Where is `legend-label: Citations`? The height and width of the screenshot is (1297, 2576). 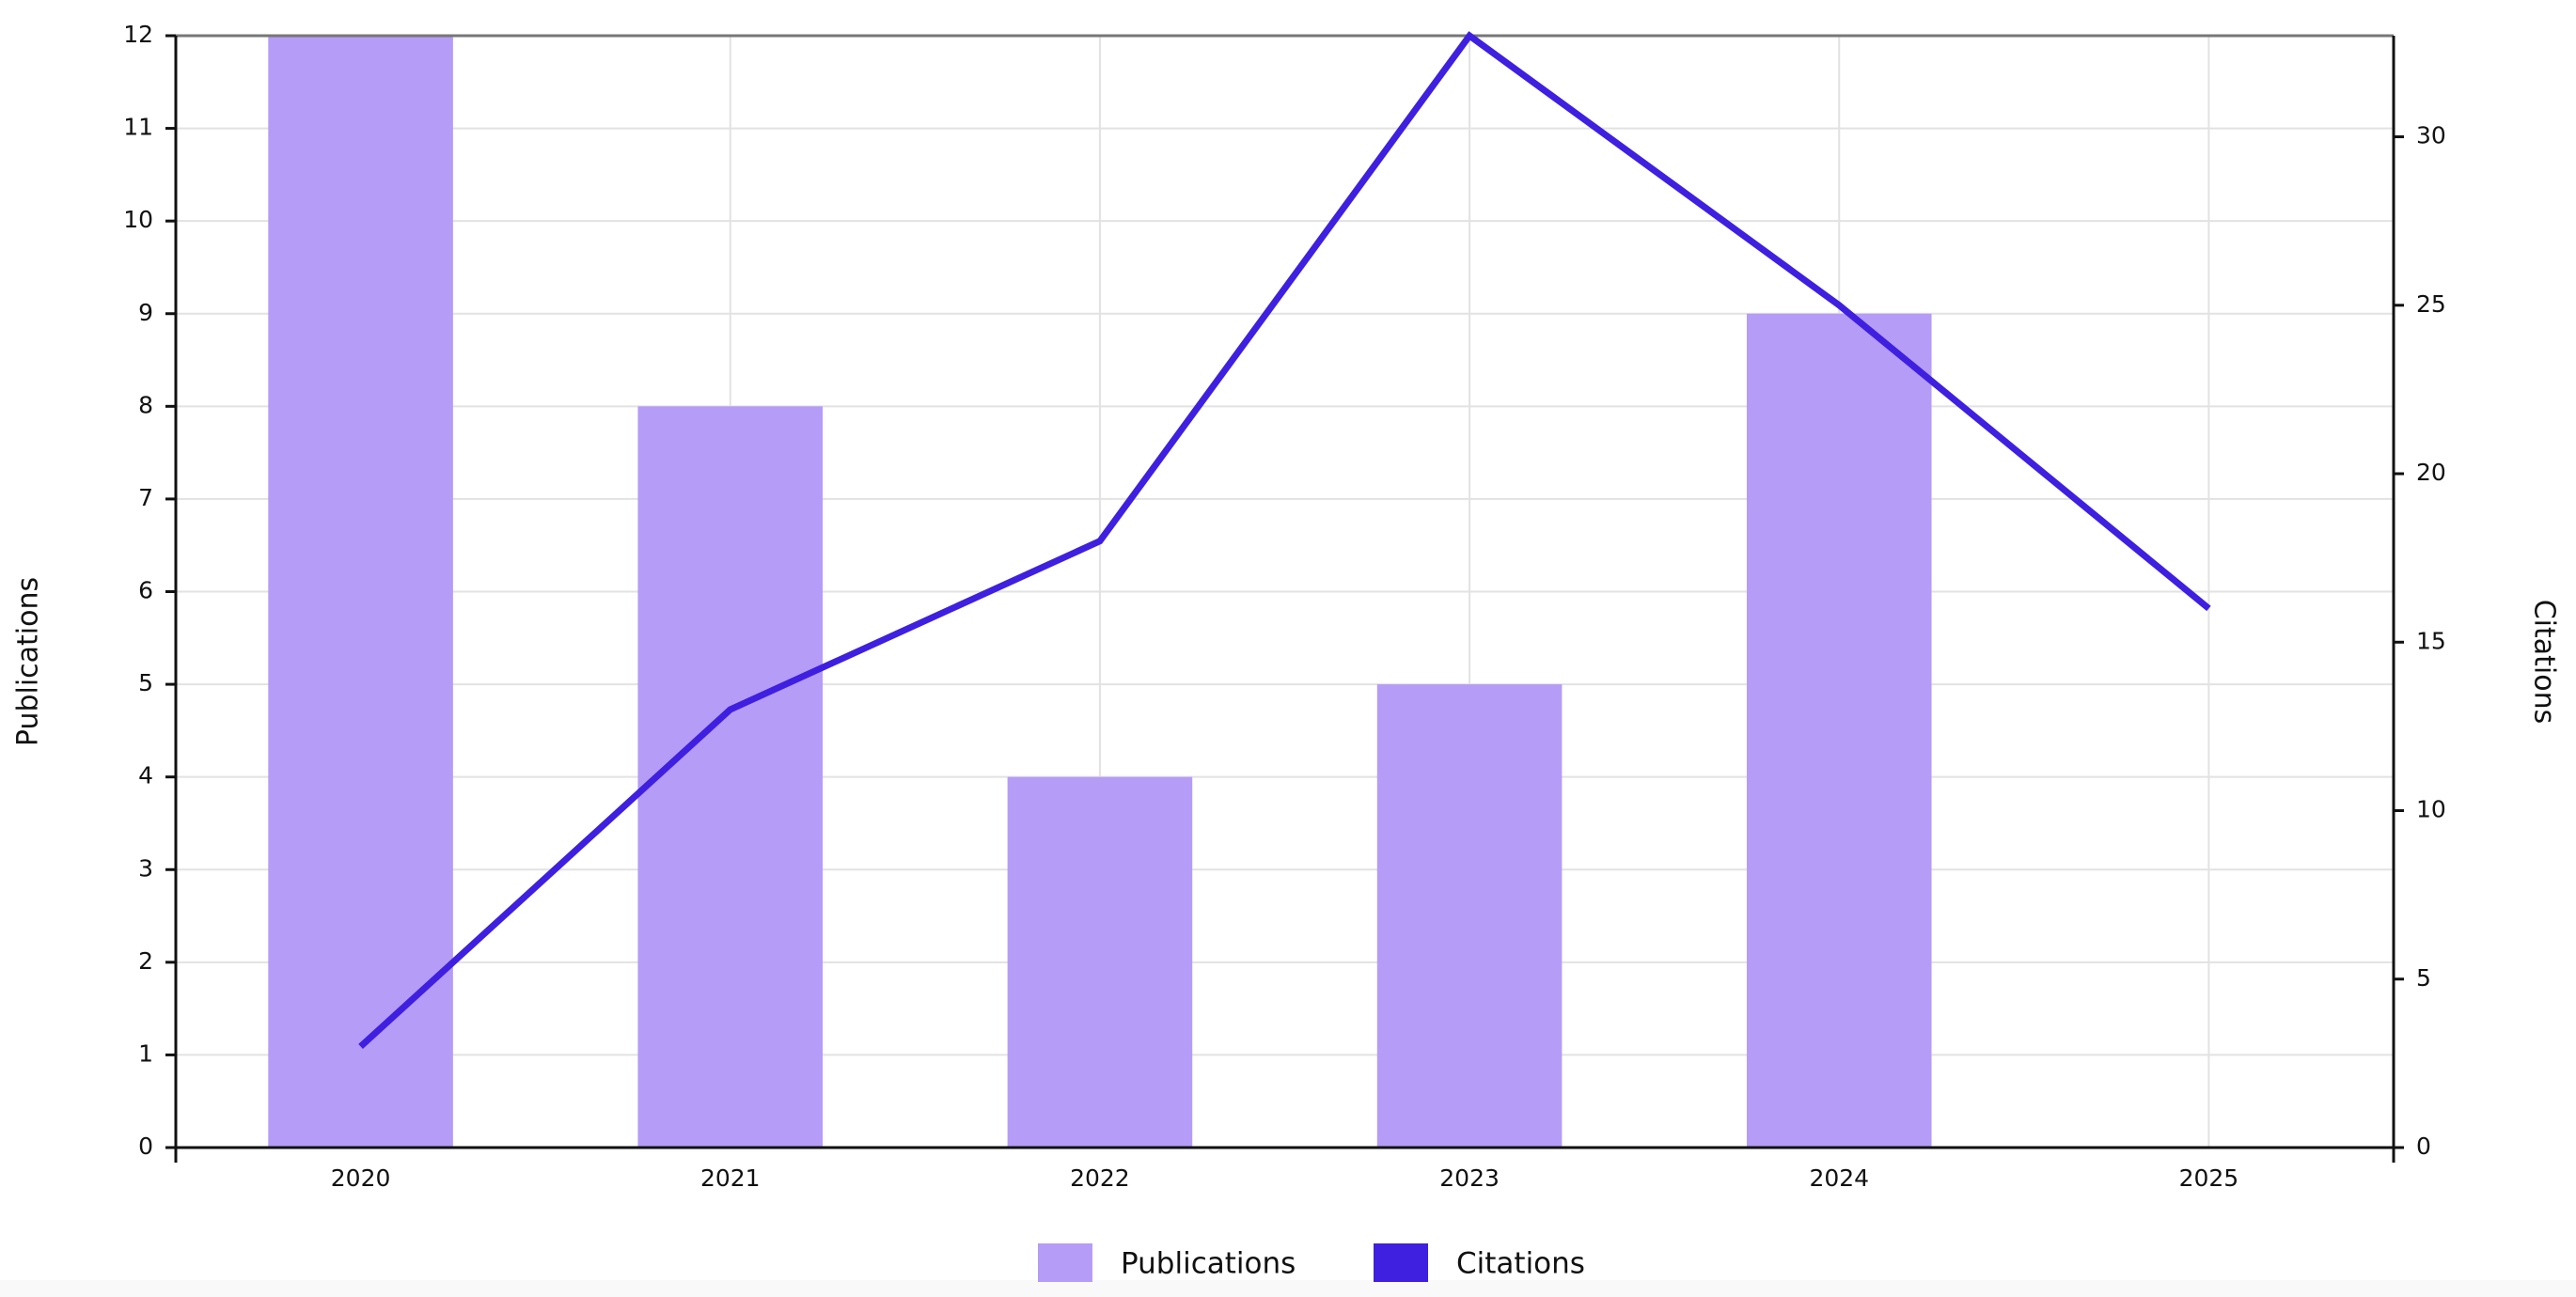 legend-label: Citations is located at coordinates (1521, 1264).